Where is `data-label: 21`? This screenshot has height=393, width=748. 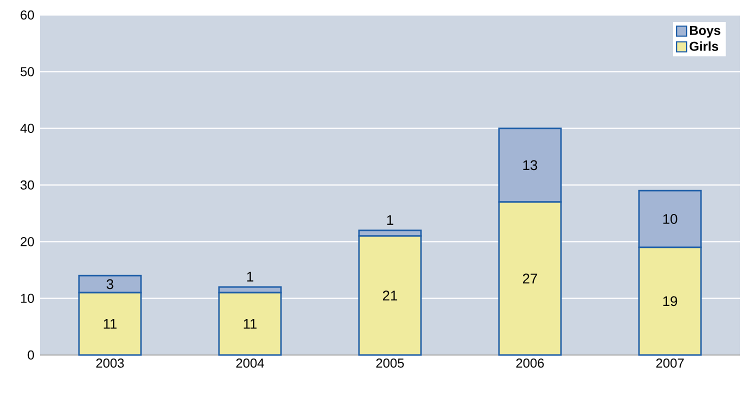
data-label: 21 is located at coordinates (390, 295).